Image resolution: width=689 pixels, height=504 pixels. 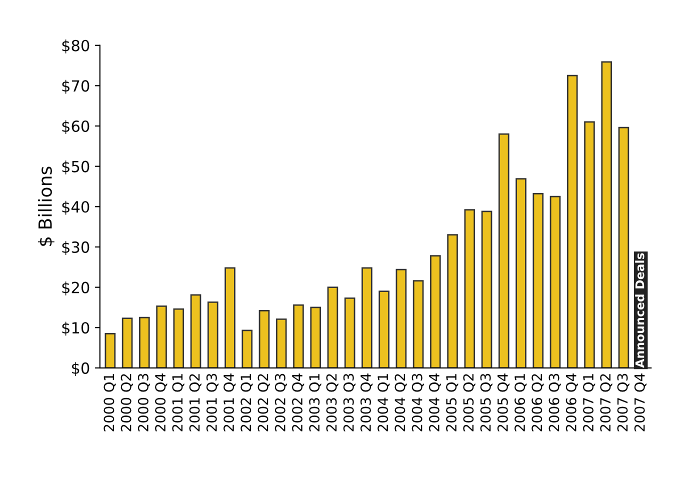 What do you see at coordinates (298, 403) in the screenshot?
I see `x-tick-label: 2002 Q4` at bounding box center [298, 403].